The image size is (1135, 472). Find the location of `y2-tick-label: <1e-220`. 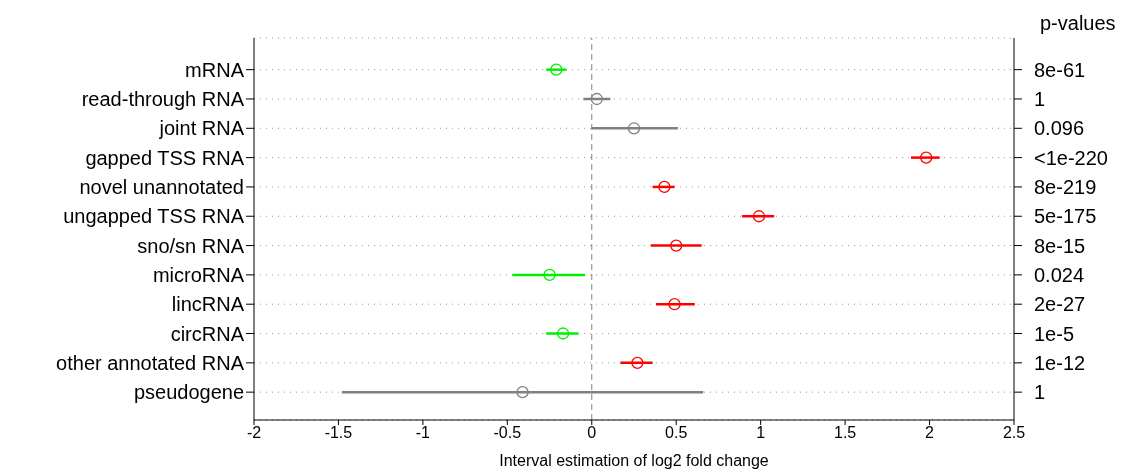

y2-tick-label: <1e-220 is located at coordinates (1071, 157).